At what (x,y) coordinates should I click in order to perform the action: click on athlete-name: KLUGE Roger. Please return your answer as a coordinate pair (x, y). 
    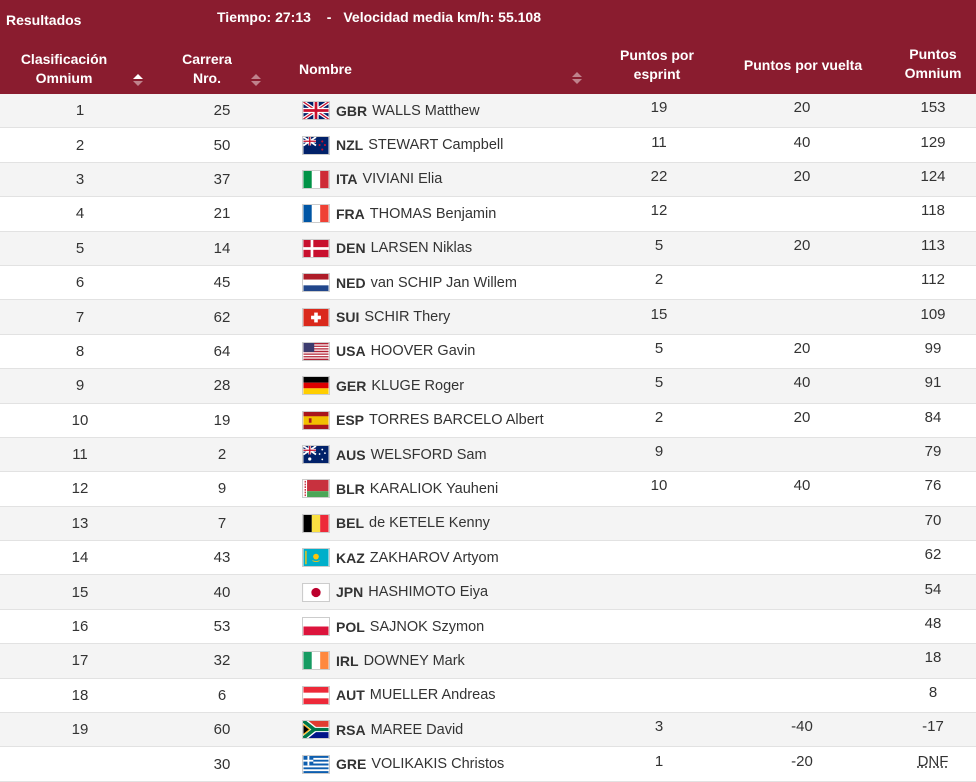
    Looking at the image, I should click on (418, 385).